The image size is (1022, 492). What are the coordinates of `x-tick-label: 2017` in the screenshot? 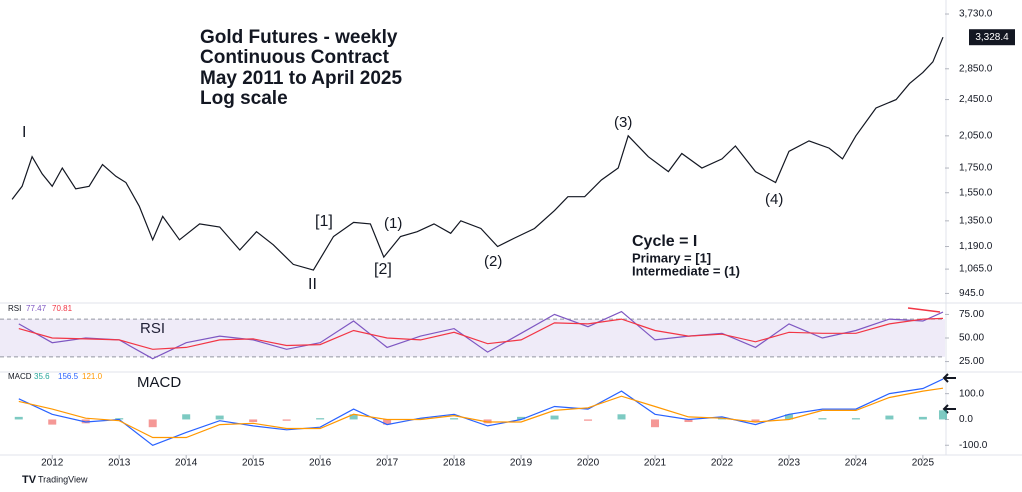 It's located at (387, 463).